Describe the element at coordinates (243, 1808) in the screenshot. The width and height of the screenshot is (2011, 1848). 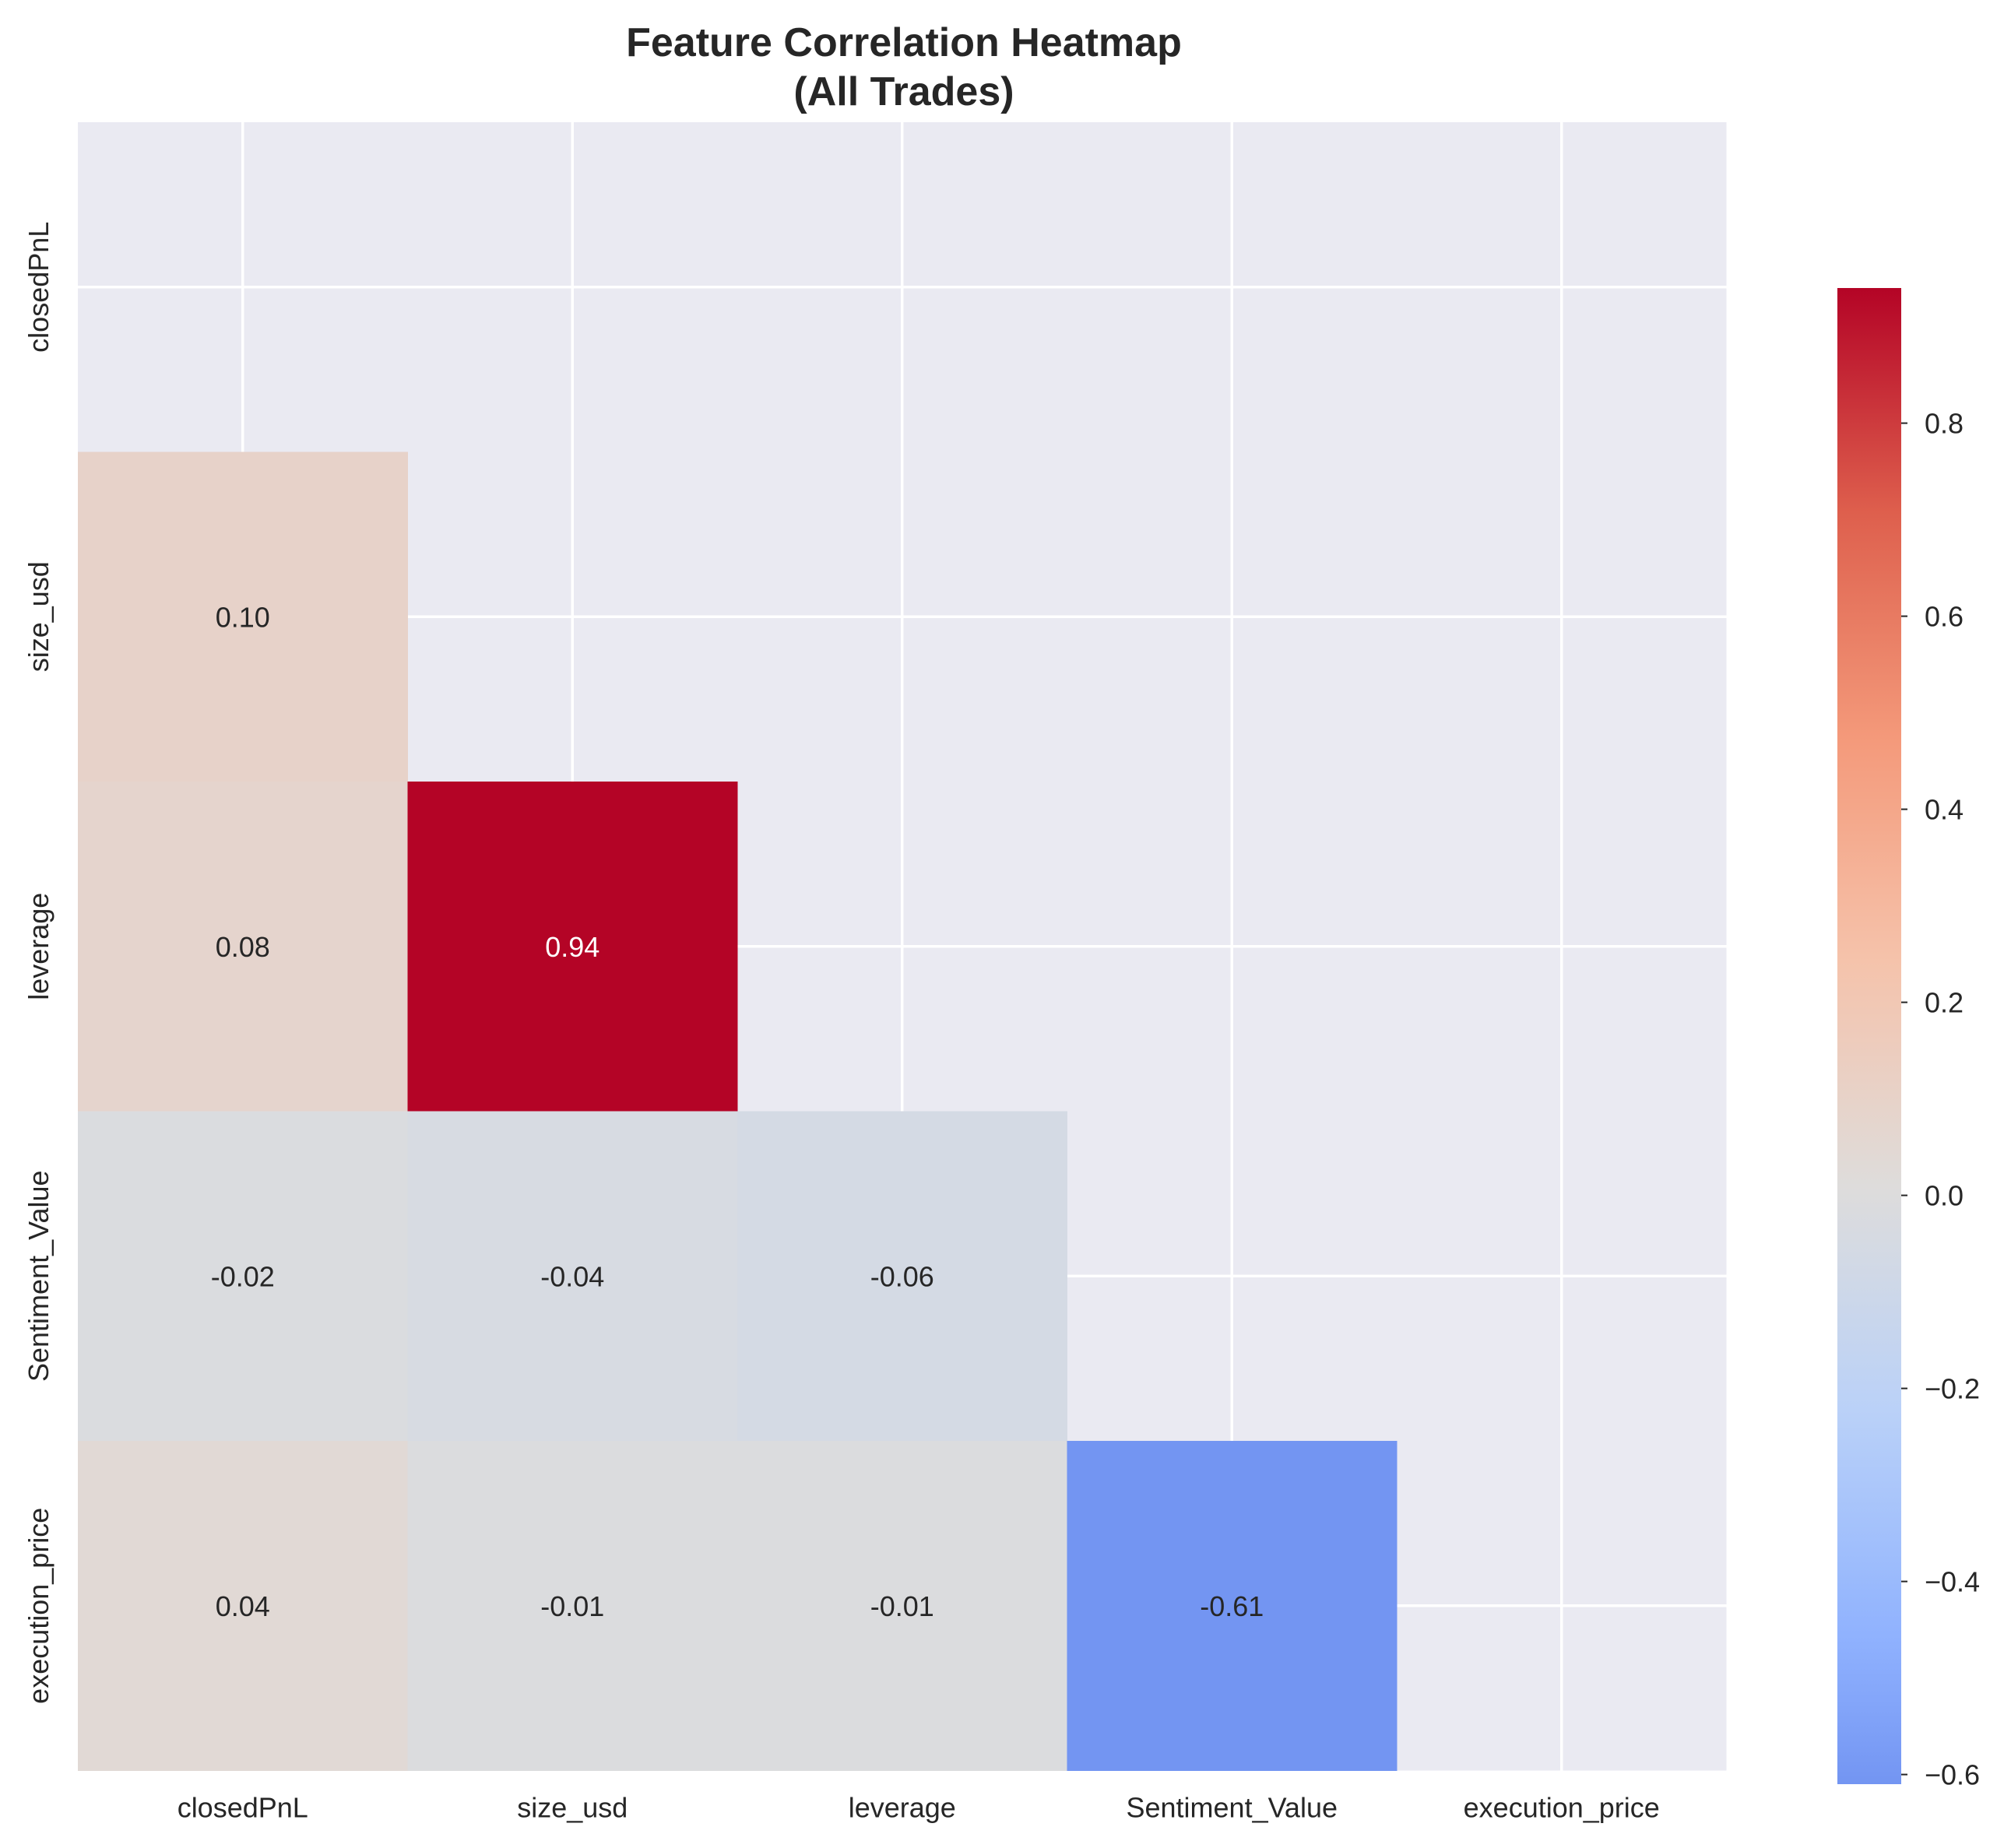
I see `x-tick-label: closedPnL` at that location.